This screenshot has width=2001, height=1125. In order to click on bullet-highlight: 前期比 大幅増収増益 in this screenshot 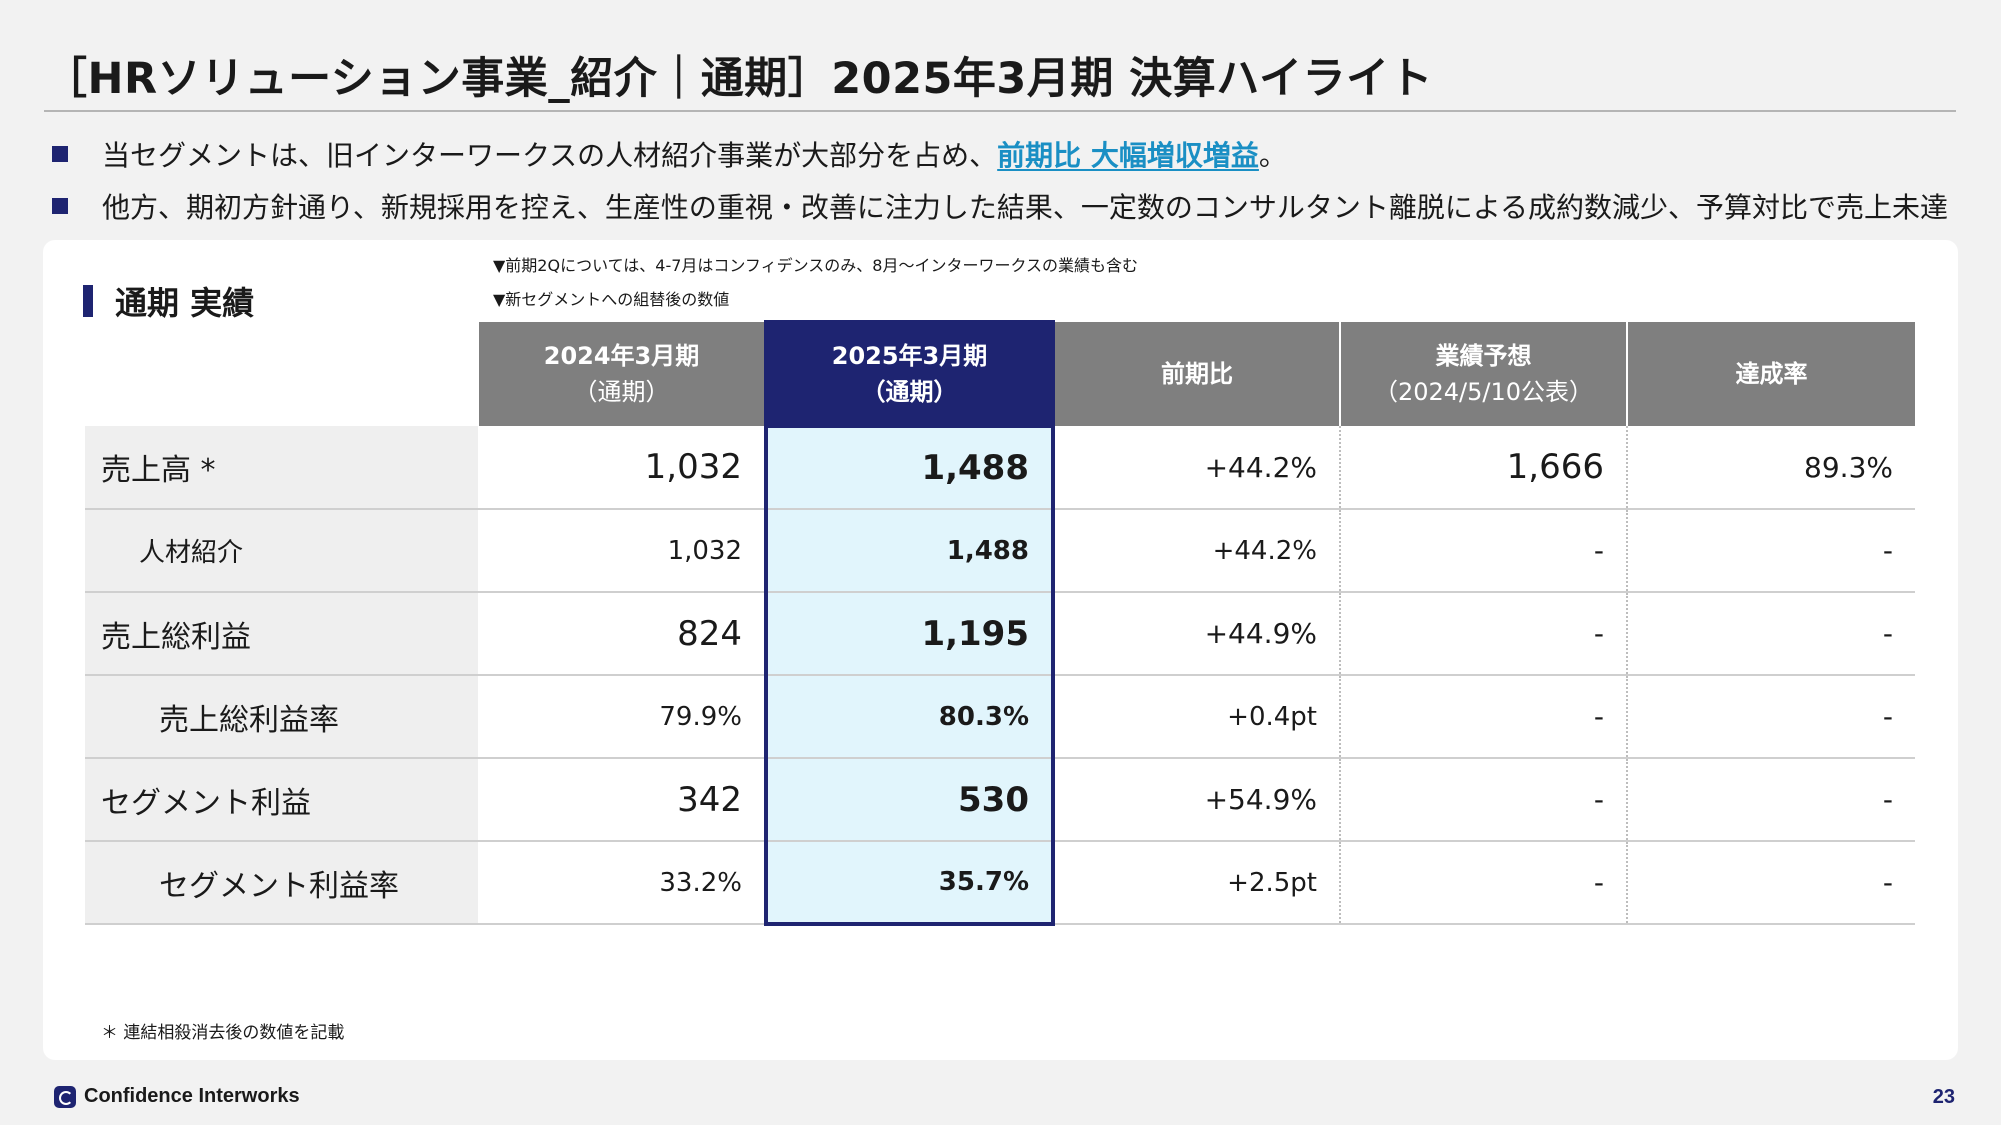, I will do `click(1128, 155)`.